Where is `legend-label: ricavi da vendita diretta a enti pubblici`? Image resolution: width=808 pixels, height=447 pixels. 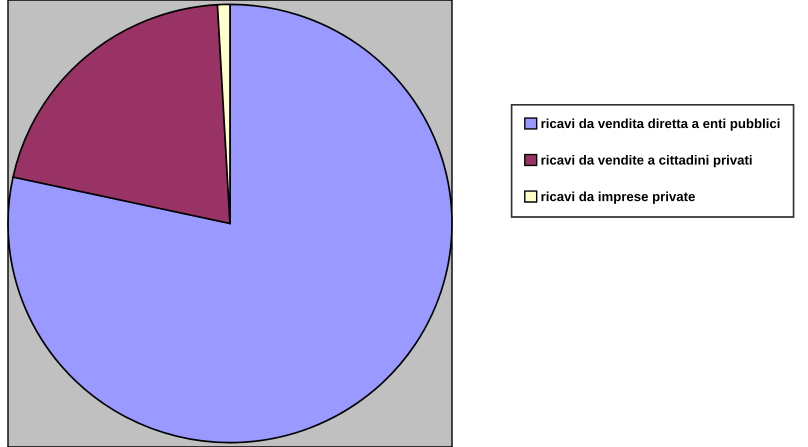 legend-label: ricavi da vendita diretta a enti pubblici is located at coordinates (660, 124).